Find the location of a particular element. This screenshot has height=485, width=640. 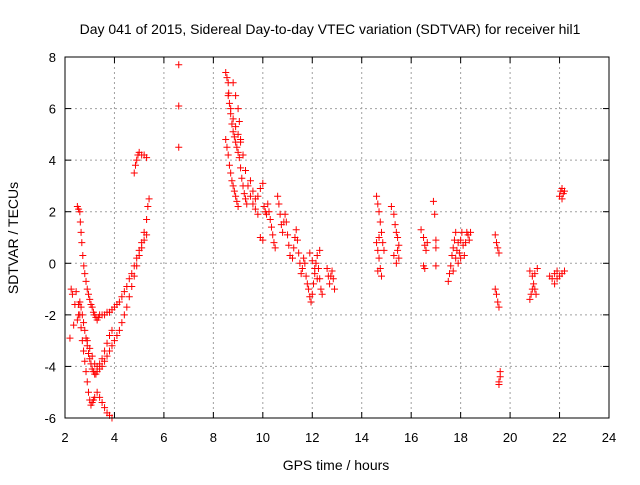

x-tick-label: 4 is located at coordinates (114, 437).